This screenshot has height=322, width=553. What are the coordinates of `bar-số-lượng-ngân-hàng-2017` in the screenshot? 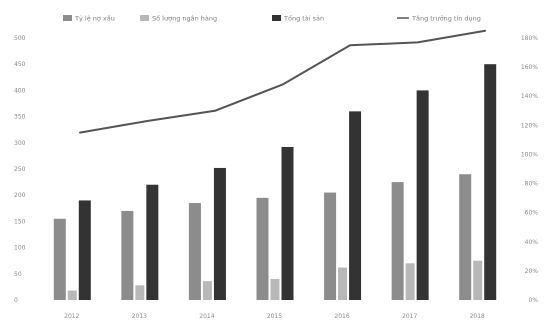 It's located at (410, 281).